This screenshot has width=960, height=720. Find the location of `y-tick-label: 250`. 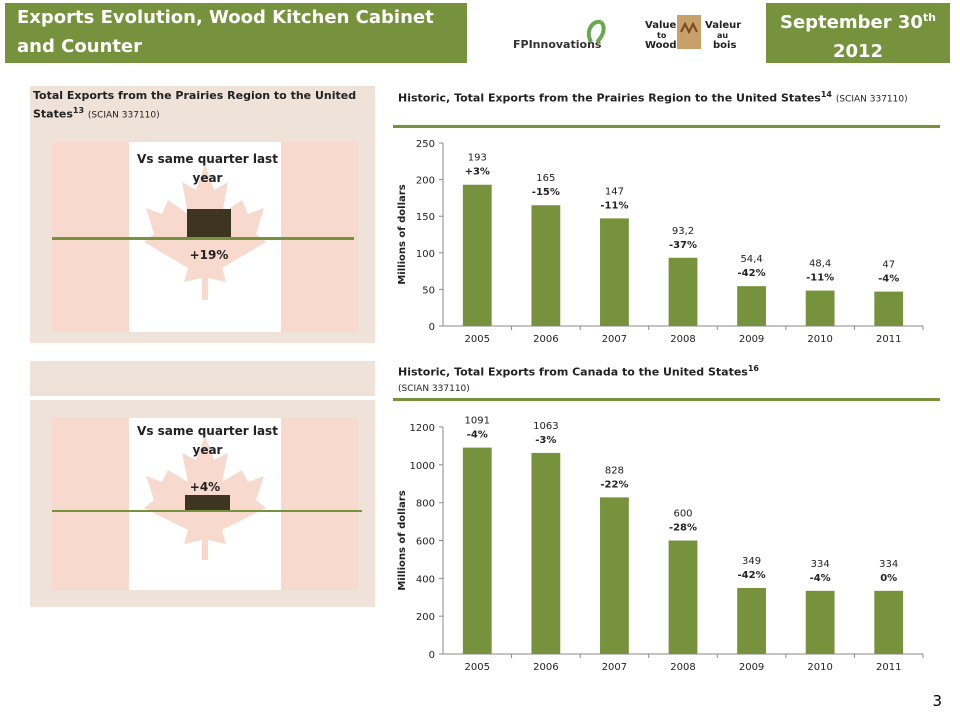

y-tick-label: 250 is located at coordinates (425, 144).